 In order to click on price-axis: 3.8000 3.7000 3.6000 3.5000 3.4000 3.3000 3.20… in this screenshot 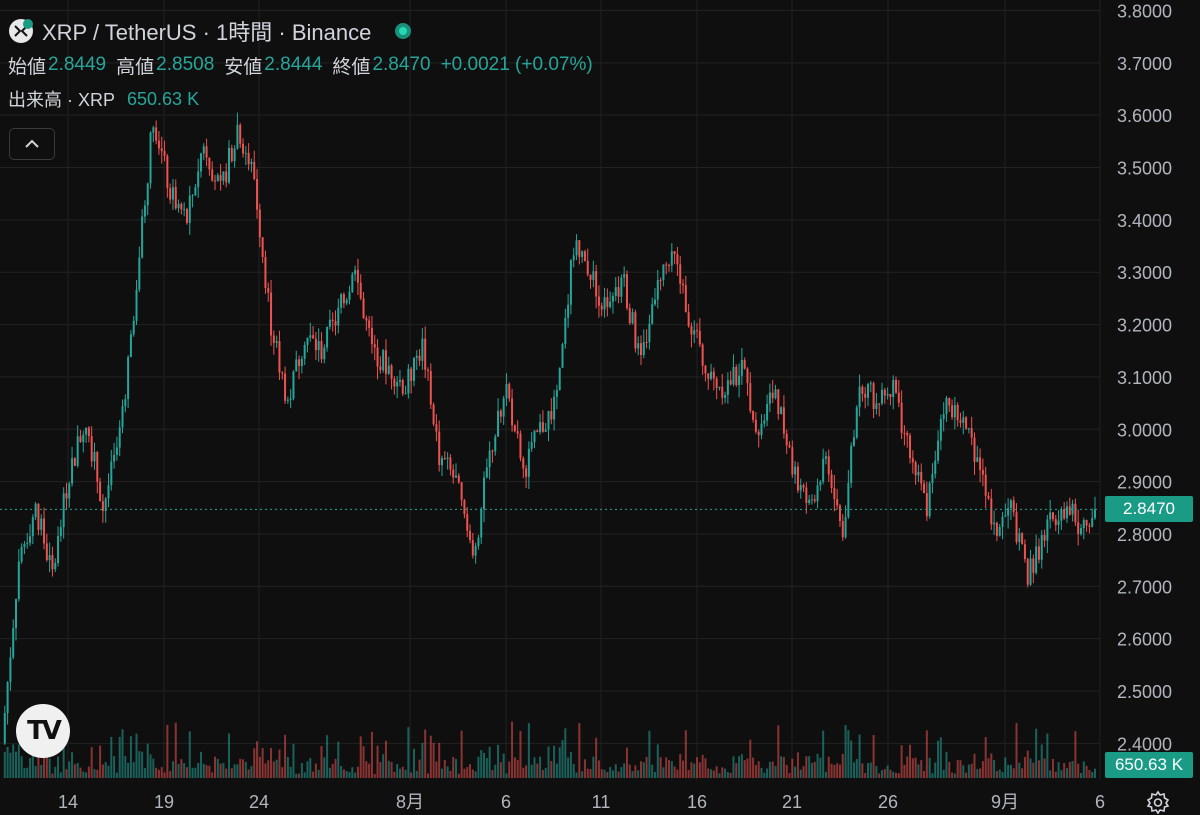, I will do `click(1144, 377)`.